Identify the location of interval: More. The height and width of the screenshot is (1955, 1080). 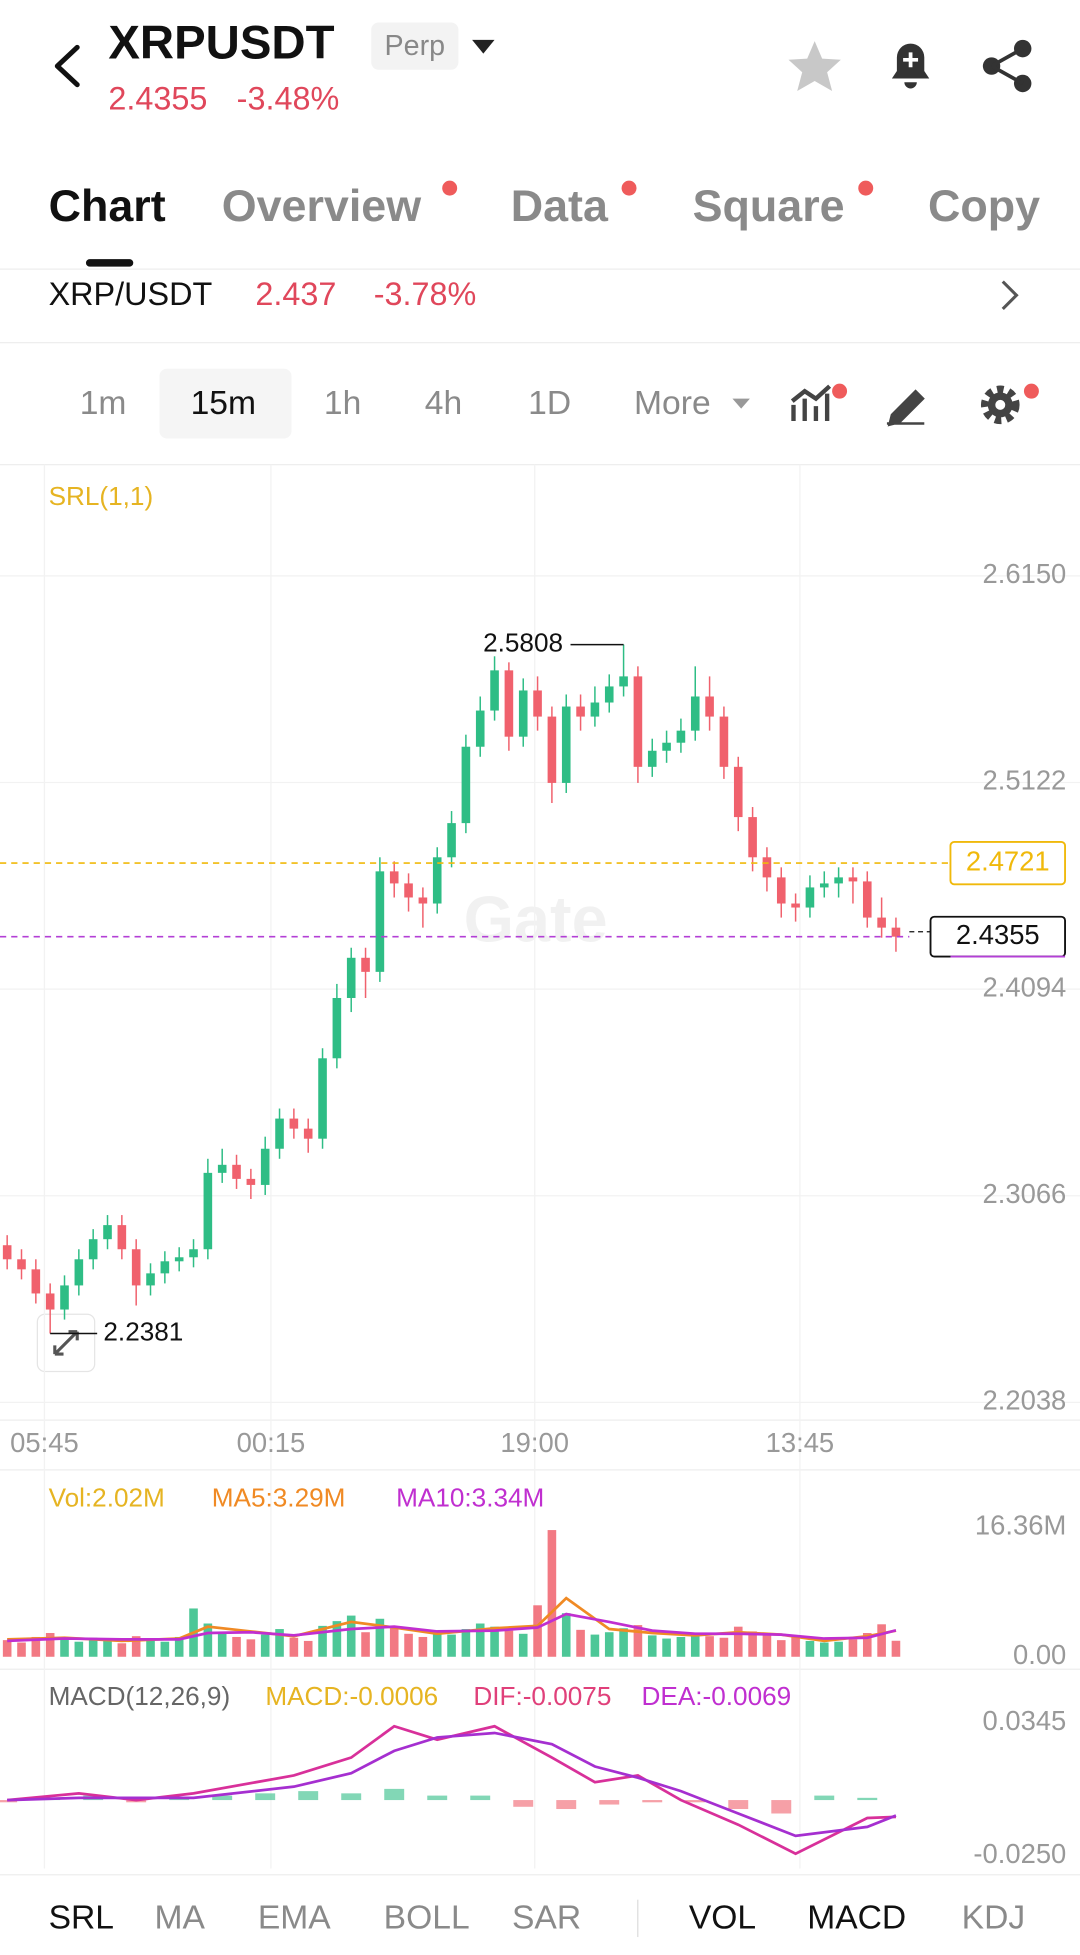
(672, 403).